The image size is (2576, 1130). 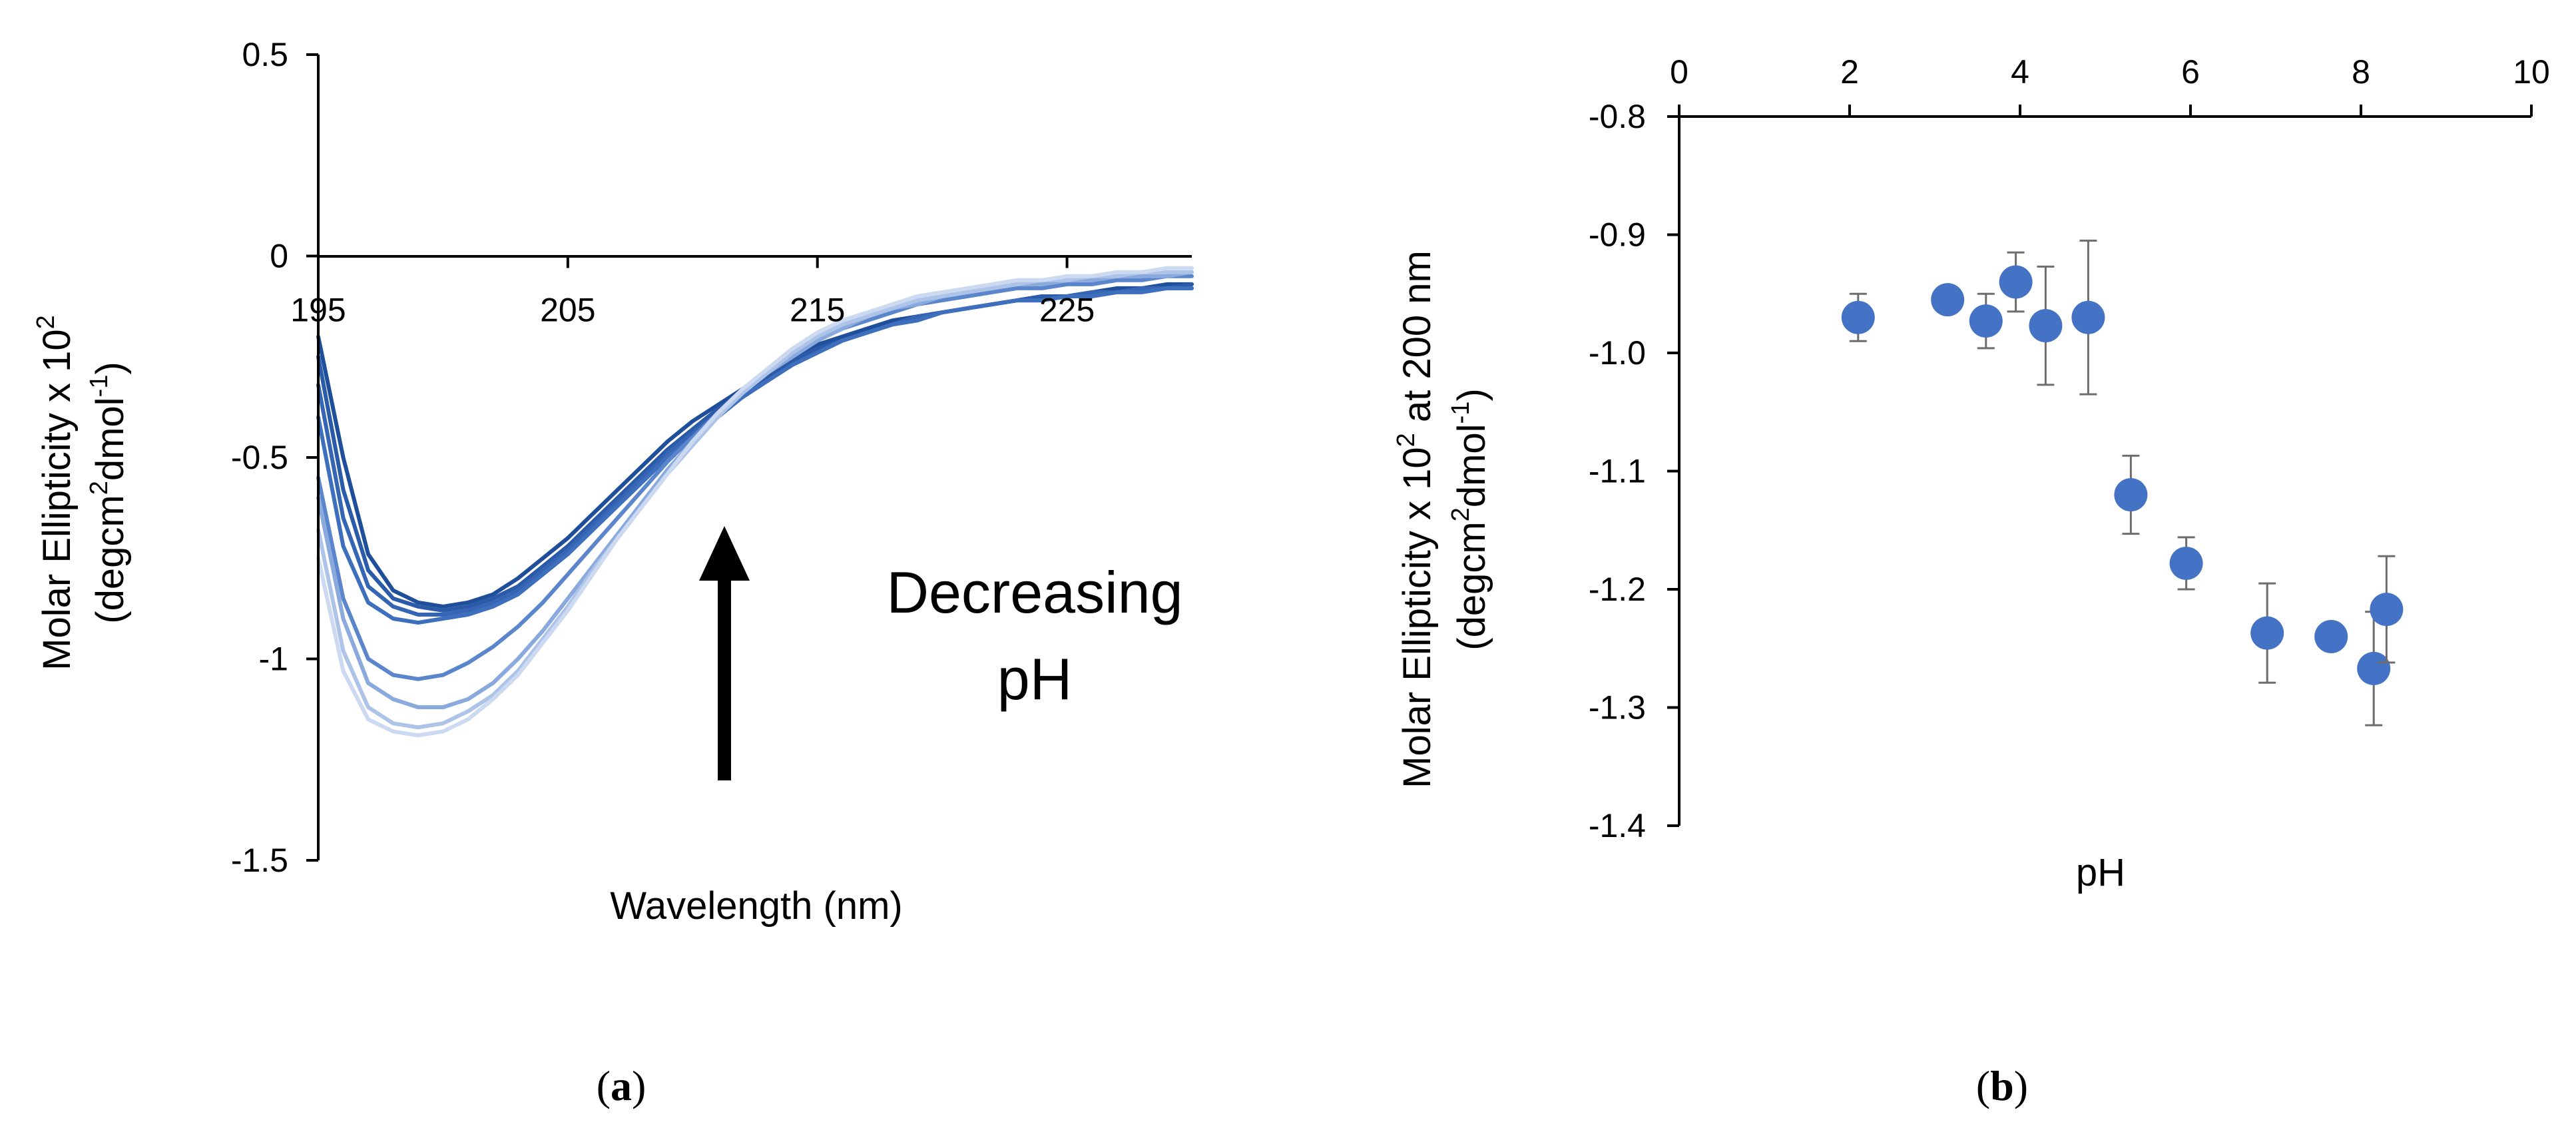 I want to click on panel-a-x-tick-label: 195, so click(x=318, y=310).